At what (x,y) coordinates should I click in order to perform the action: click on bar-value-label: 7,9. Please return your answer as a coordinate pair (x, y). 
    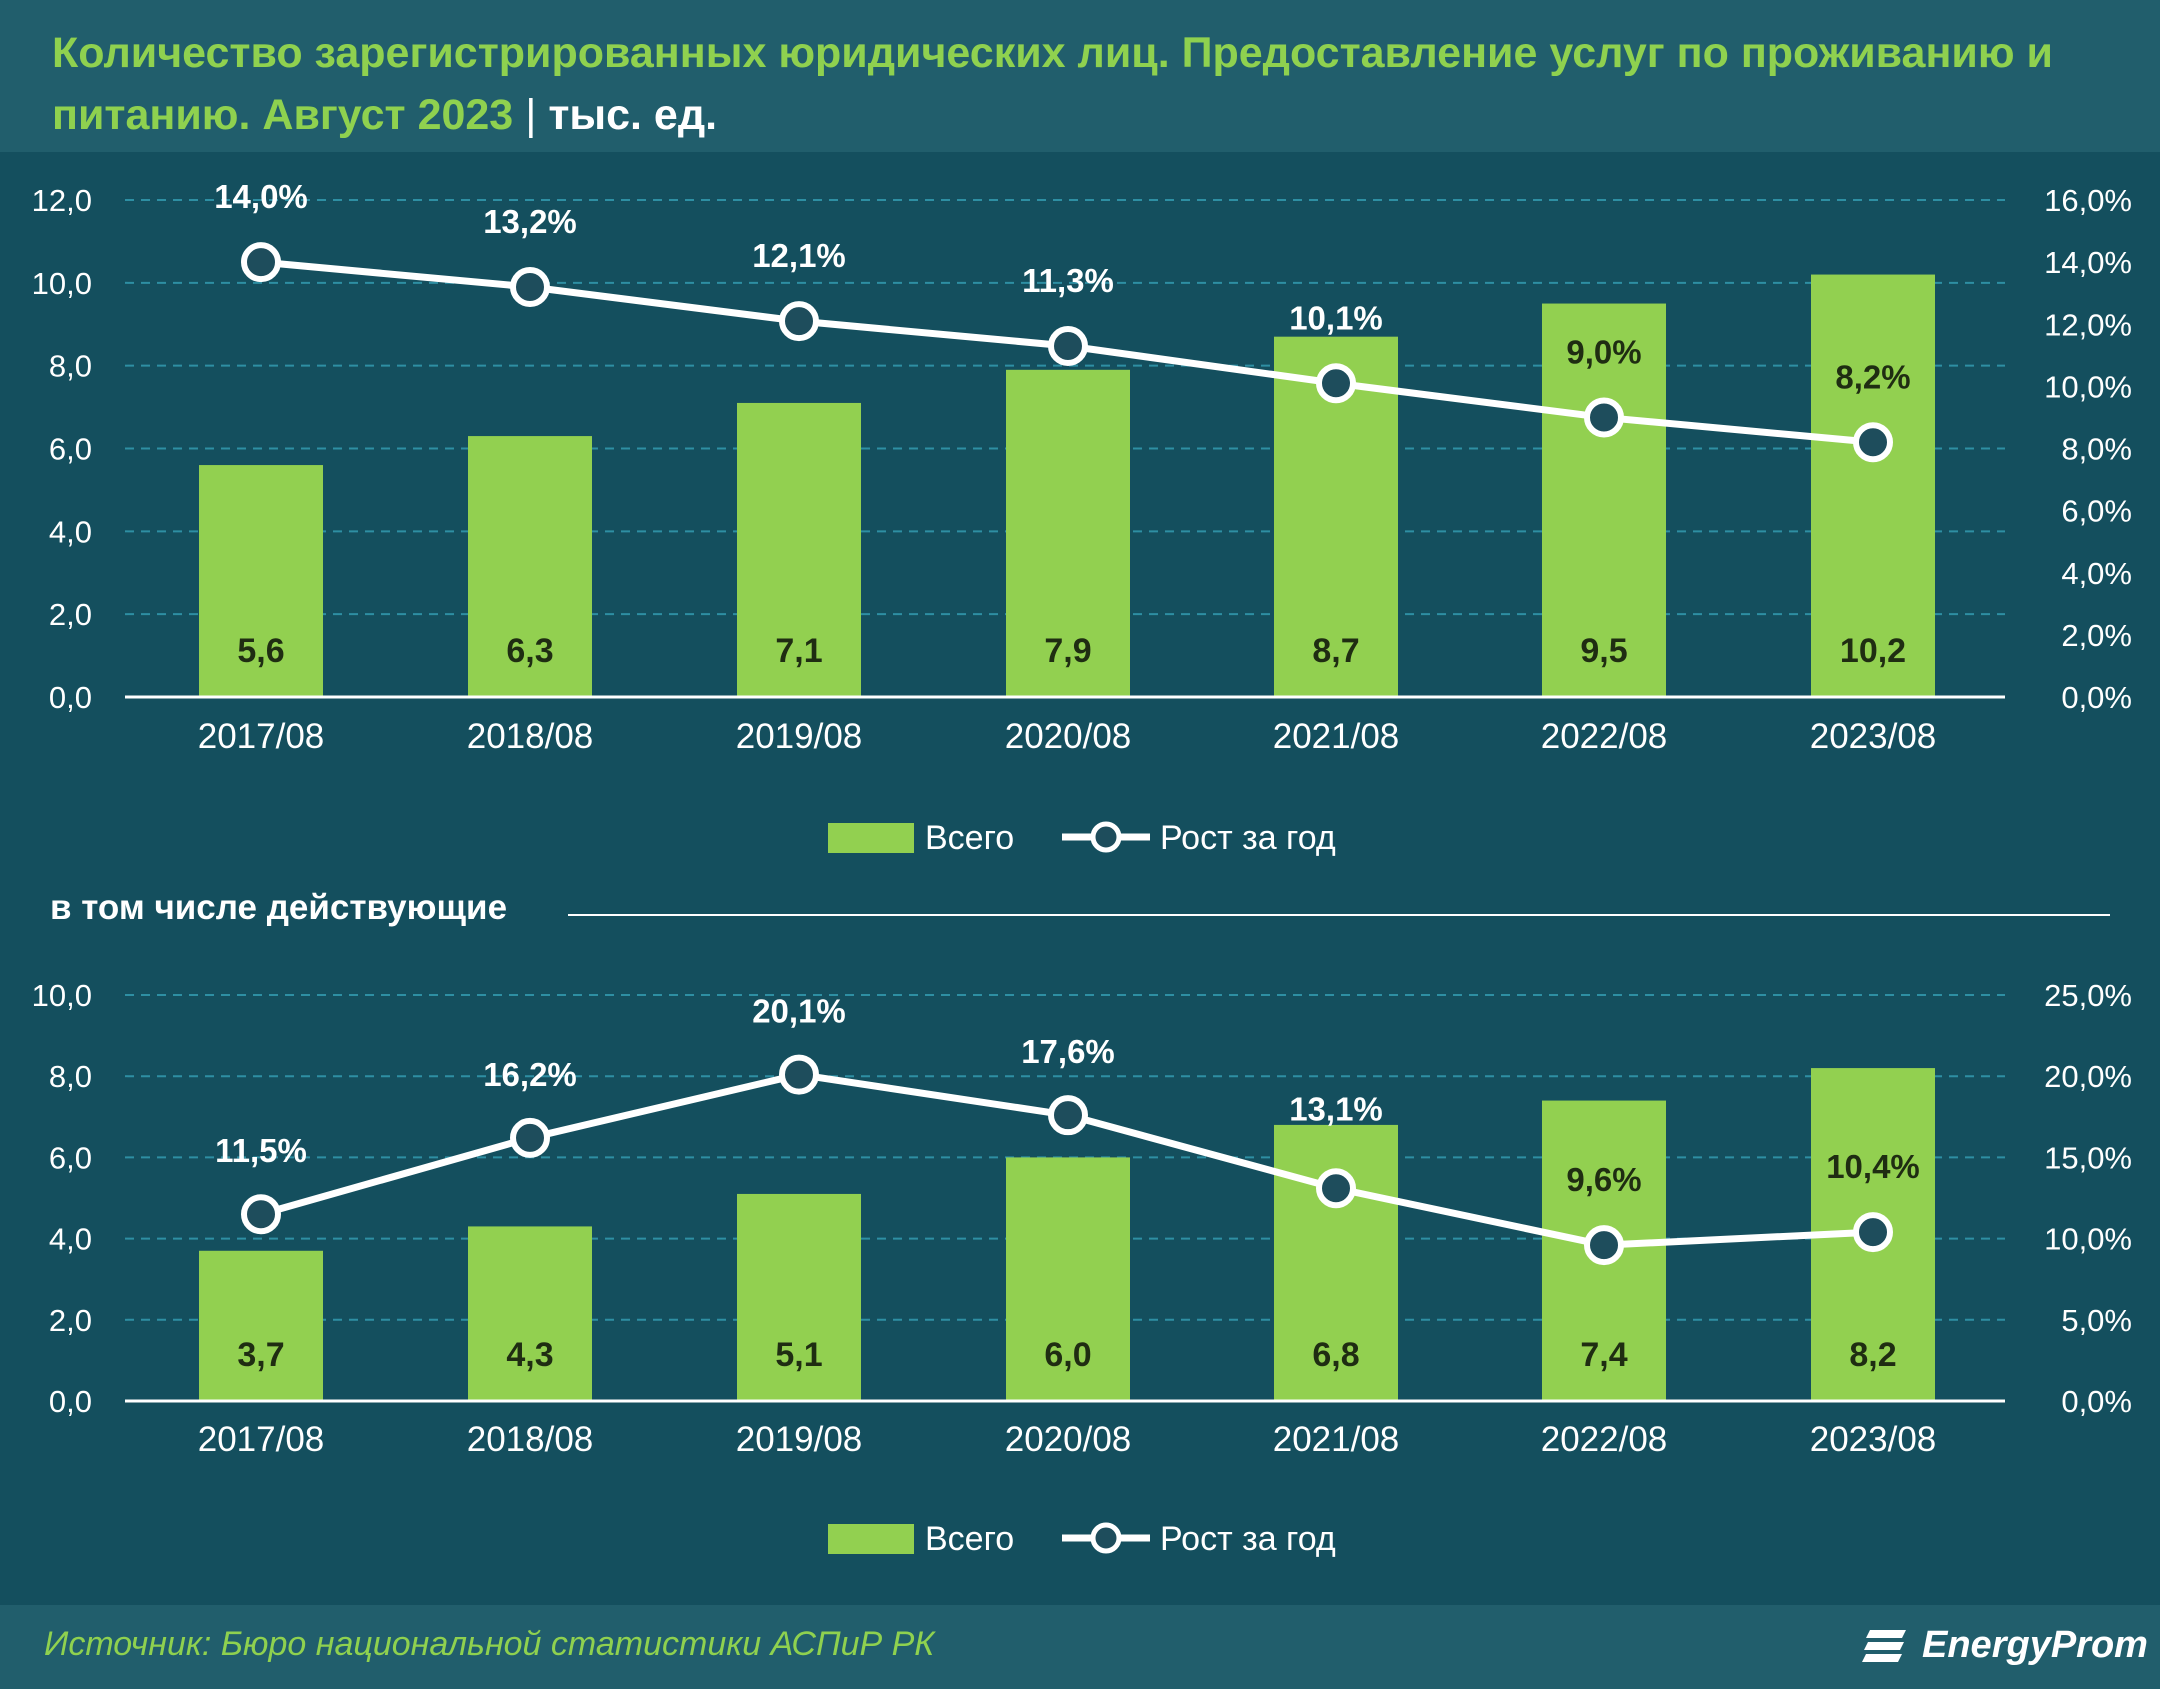
    Looking at the image, I should click on (1067, 651).